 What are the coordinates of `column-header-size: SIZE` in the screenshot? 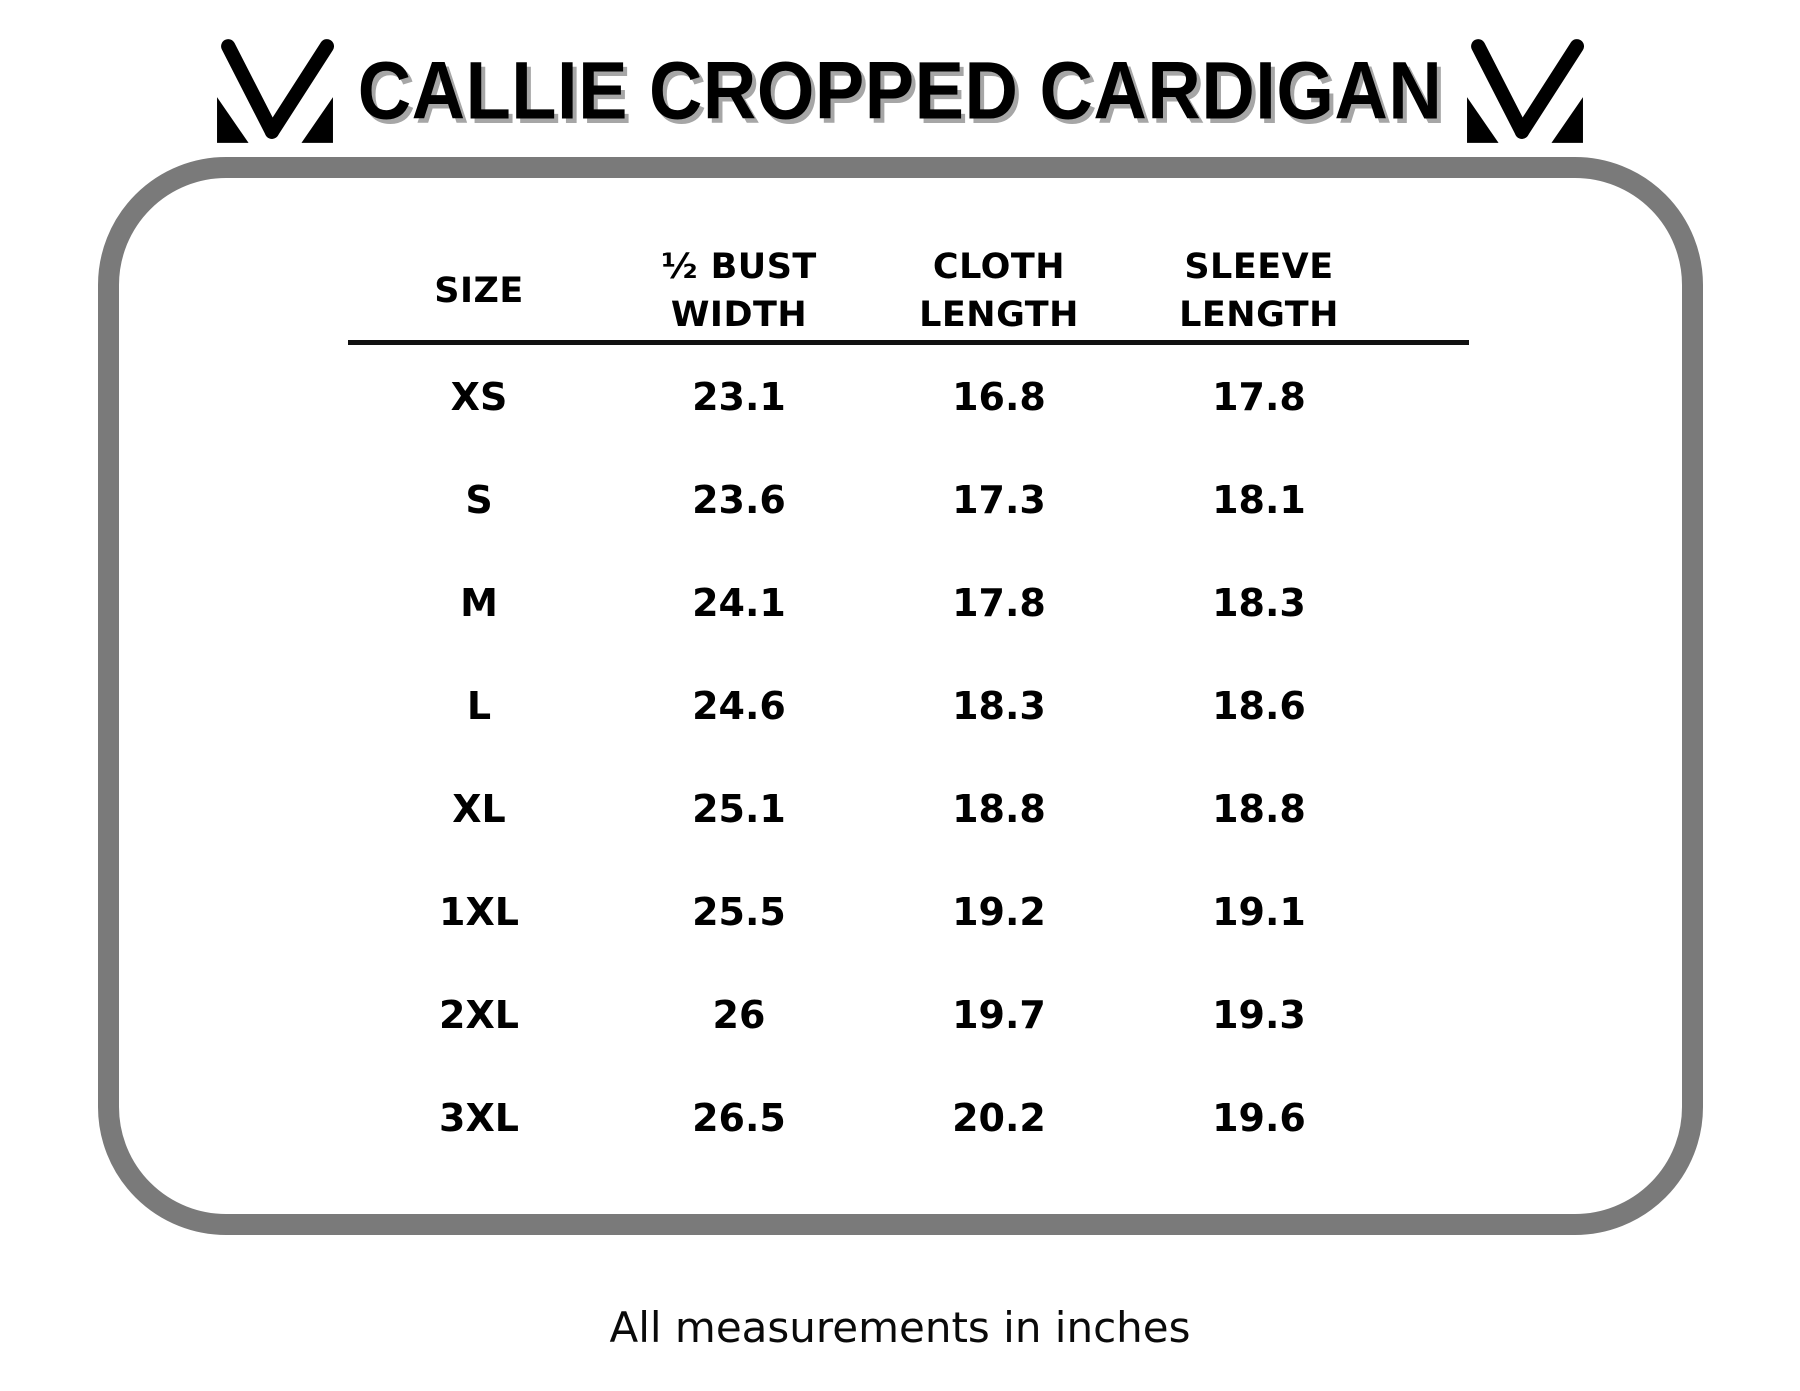 It's located at (479, 291).